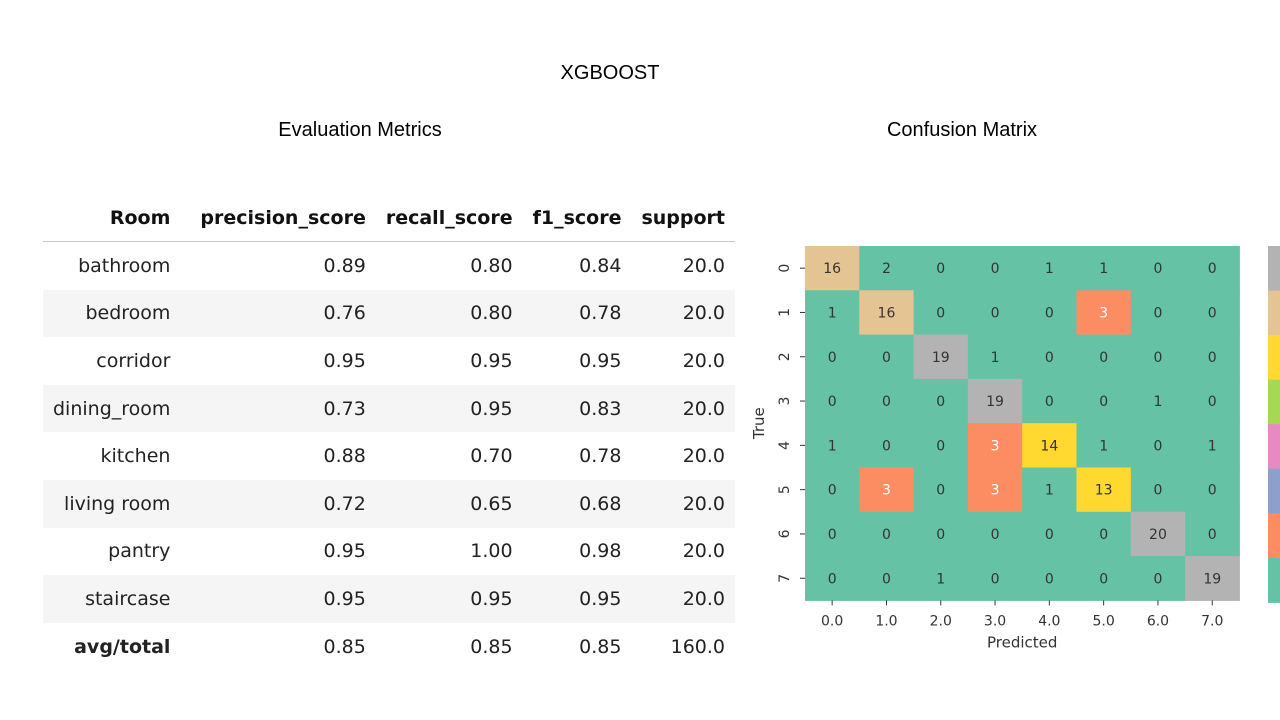  Describe the element at coordinates (344, 456) in the screenshot. I see `precision-cell: 0.88` at that location.